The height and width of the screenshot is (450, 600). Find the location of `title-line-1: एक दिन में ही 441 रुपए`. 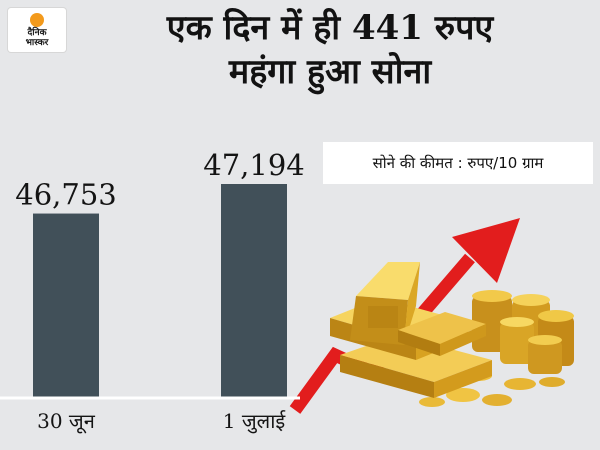

title-line-1: एक दिन में ही 441 रुपए is located at coordinates (330, 28).